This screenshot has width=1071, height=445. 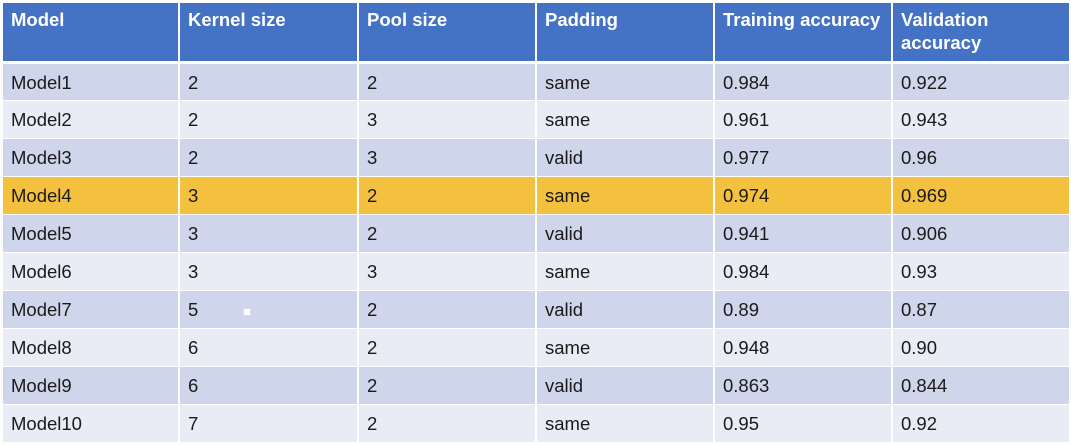 What do you see at coordinates (980, 423) in the screenshot?
I see `cell-validation-accuracy: 0.92` at bounding box center [980, 423].